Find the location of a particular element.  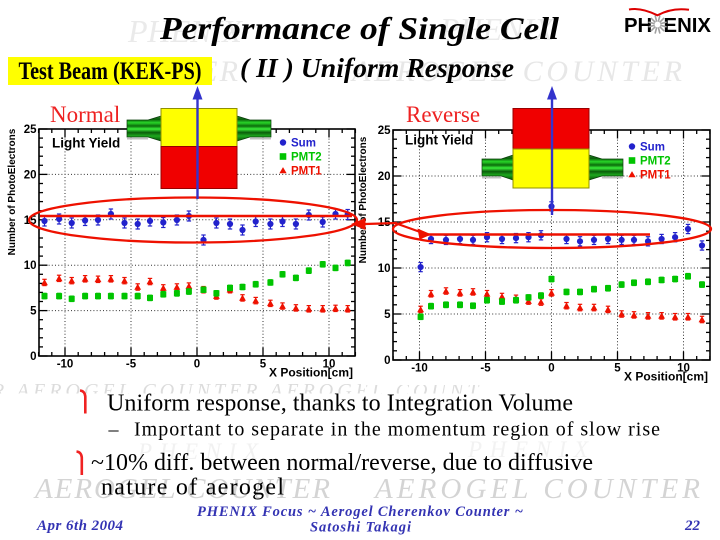

svg-text: Satoshi Takagi is located at coordinates (360, 528).